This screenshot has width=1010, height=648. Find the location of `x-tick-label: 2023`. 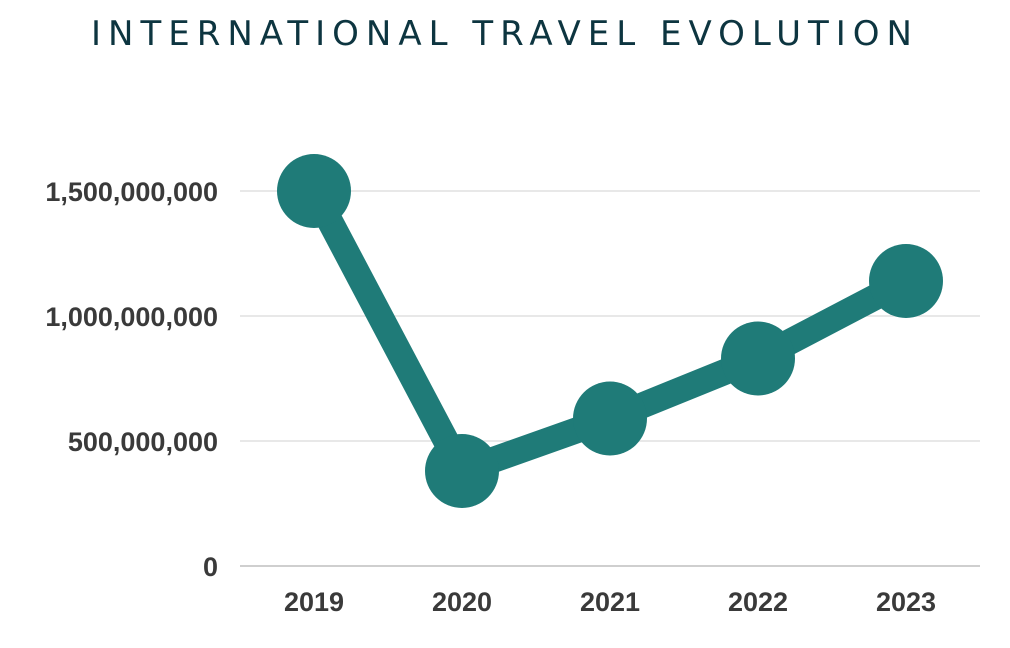

x-tick-label: 2023 is located at coordinates (906, 602).